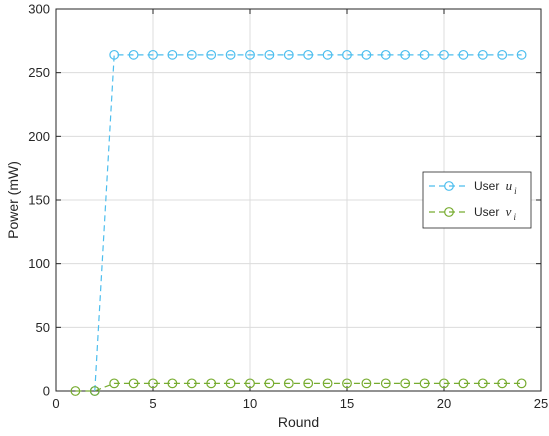  Describe the element at coordinates (39, 136) in the screenshot. I see `y-tick-label: 200` at that location.